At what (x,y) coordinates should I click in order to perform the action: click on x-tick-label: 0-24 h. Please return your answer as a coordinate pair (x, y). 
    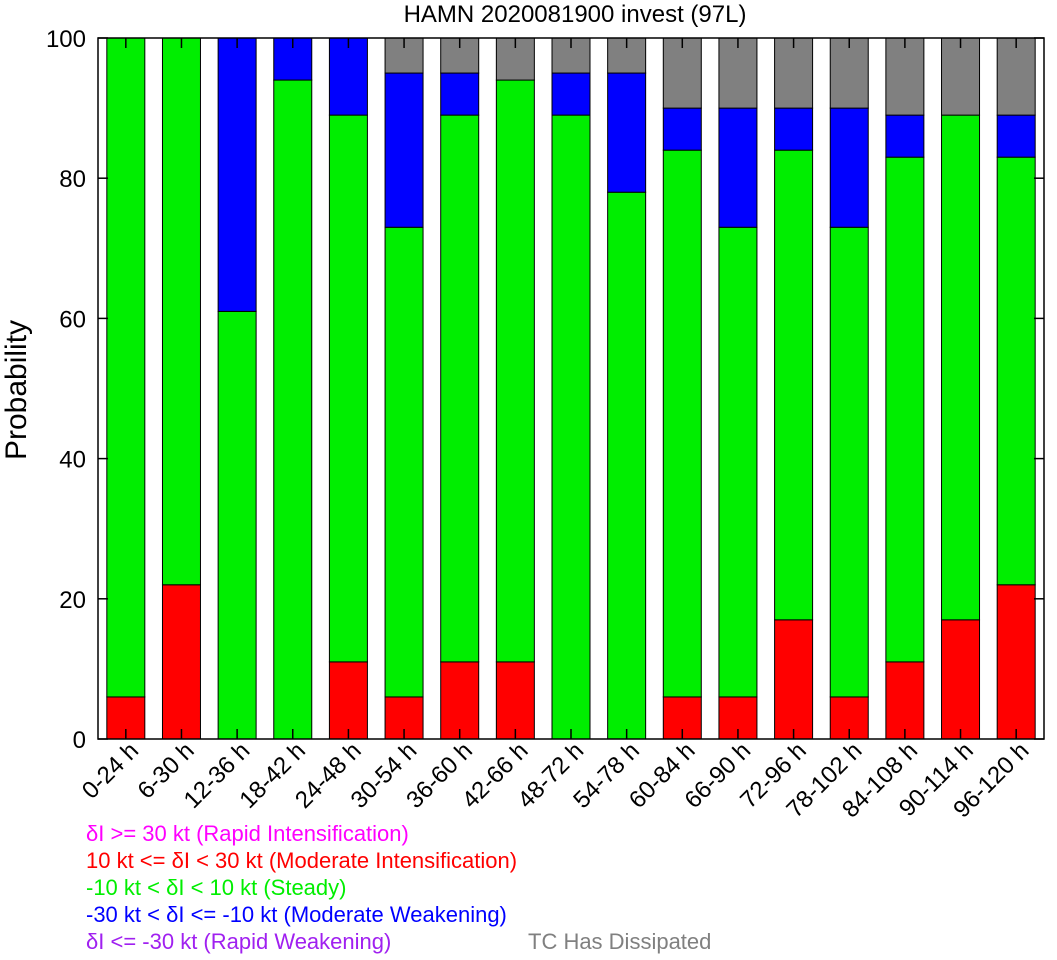
    Looking at the image, I should click on (110, 770).